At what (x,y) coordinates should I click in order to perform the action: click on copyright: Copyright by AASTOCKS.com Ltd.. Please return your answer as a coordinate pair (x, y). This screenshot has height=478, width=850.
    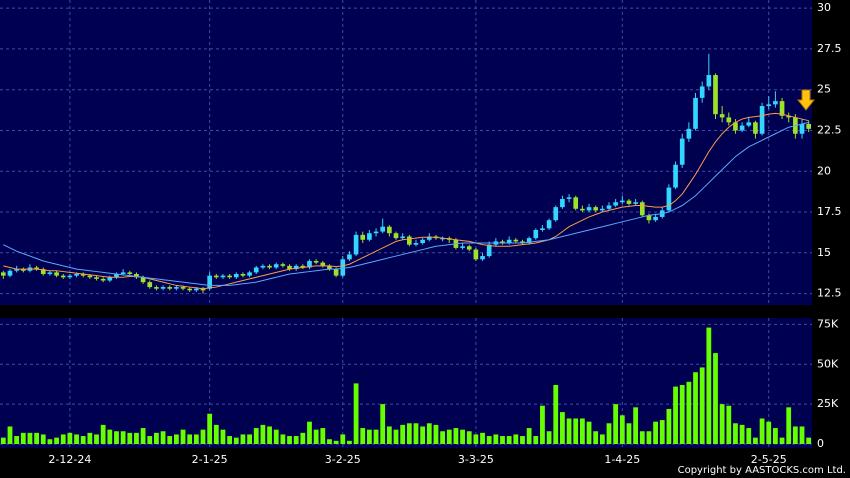
    Looking at the image, I should click on (762, 470).